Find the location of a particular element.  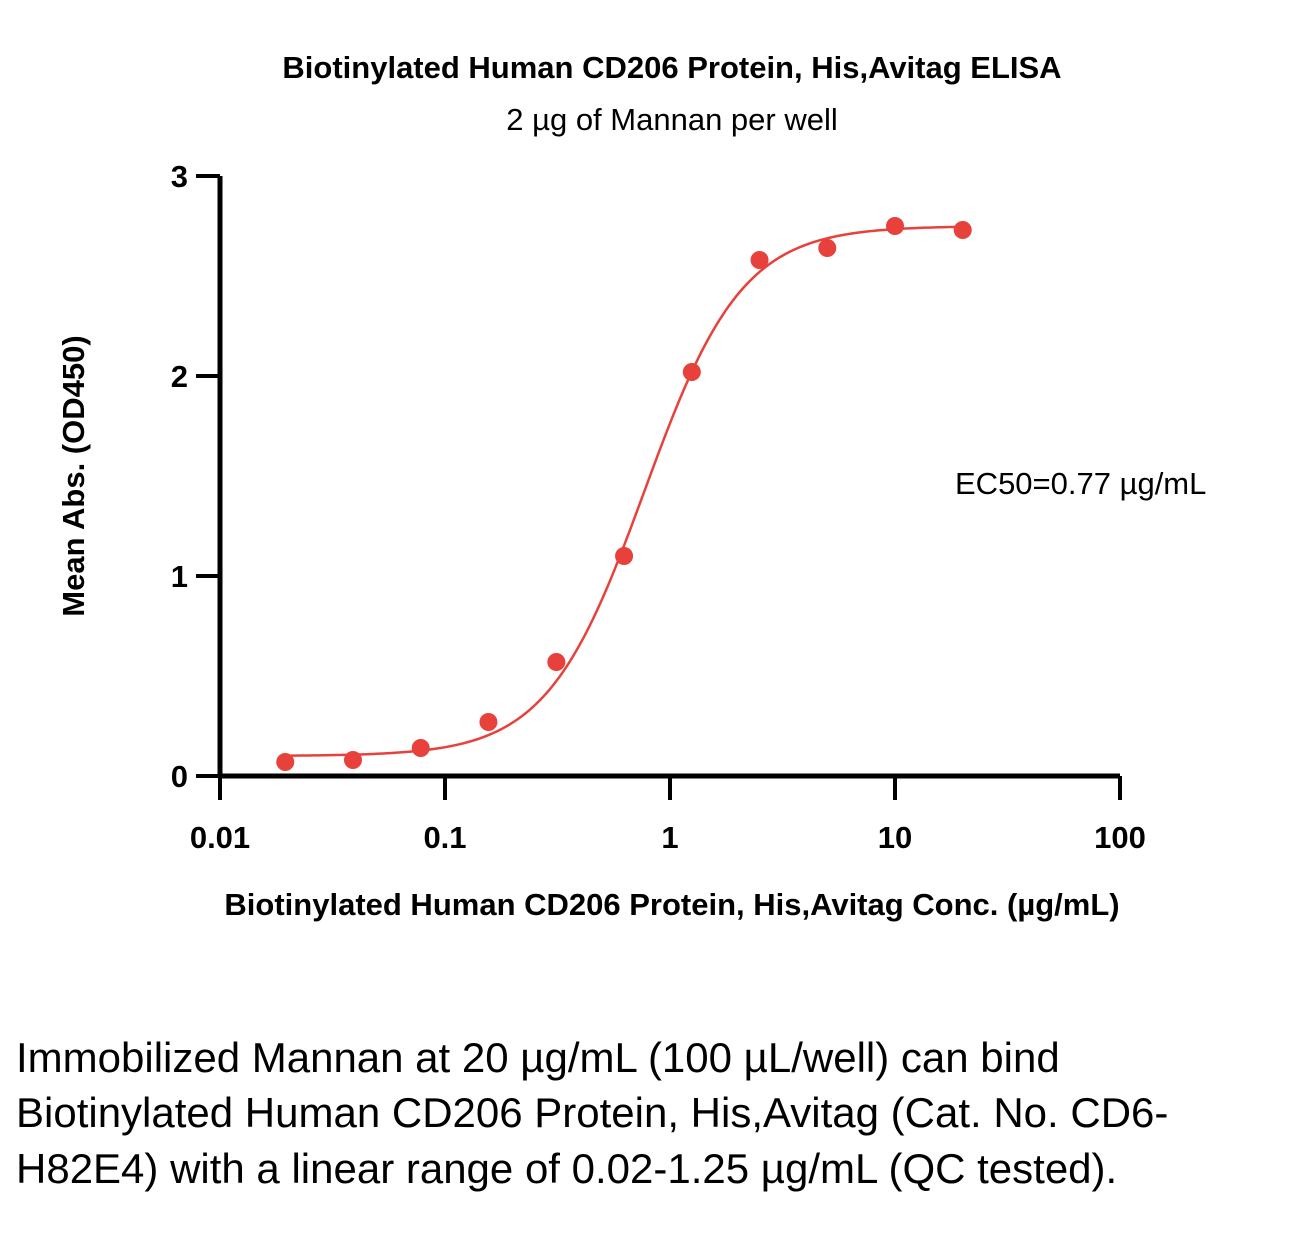

x-tick-label: 1 is located at coordinates (669, 837).